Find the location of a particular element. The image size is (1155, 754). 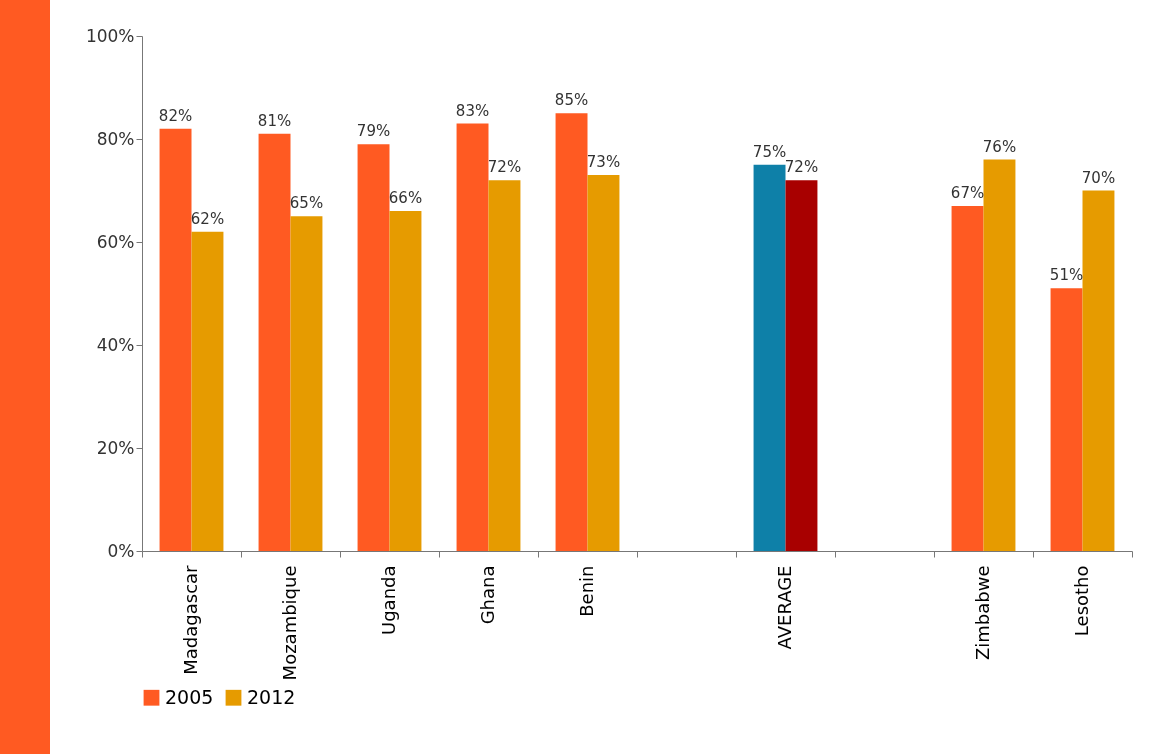

x-tick-label: Zimbabwe is located at coordinates (982, 613).